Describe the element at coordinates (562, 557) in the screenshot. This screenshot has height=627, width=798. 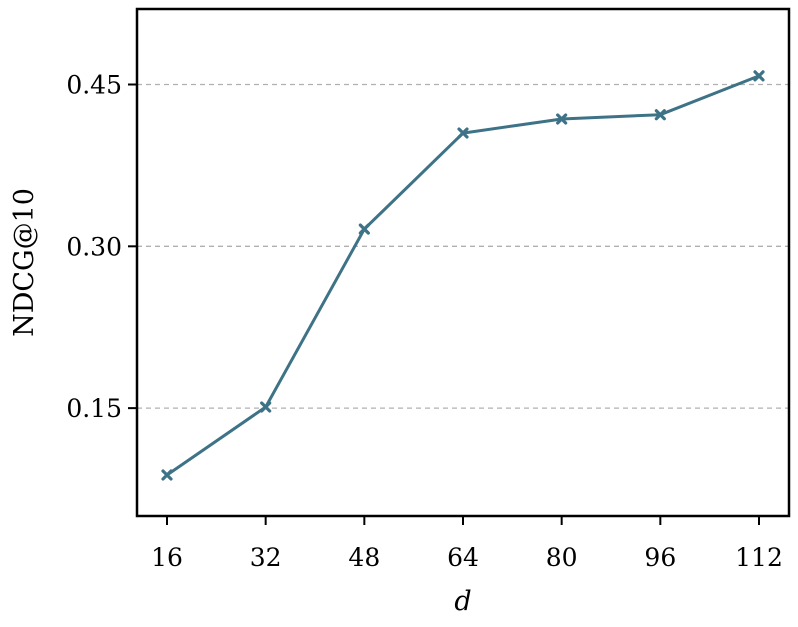
I see `x-tick-label: 80` at that location.